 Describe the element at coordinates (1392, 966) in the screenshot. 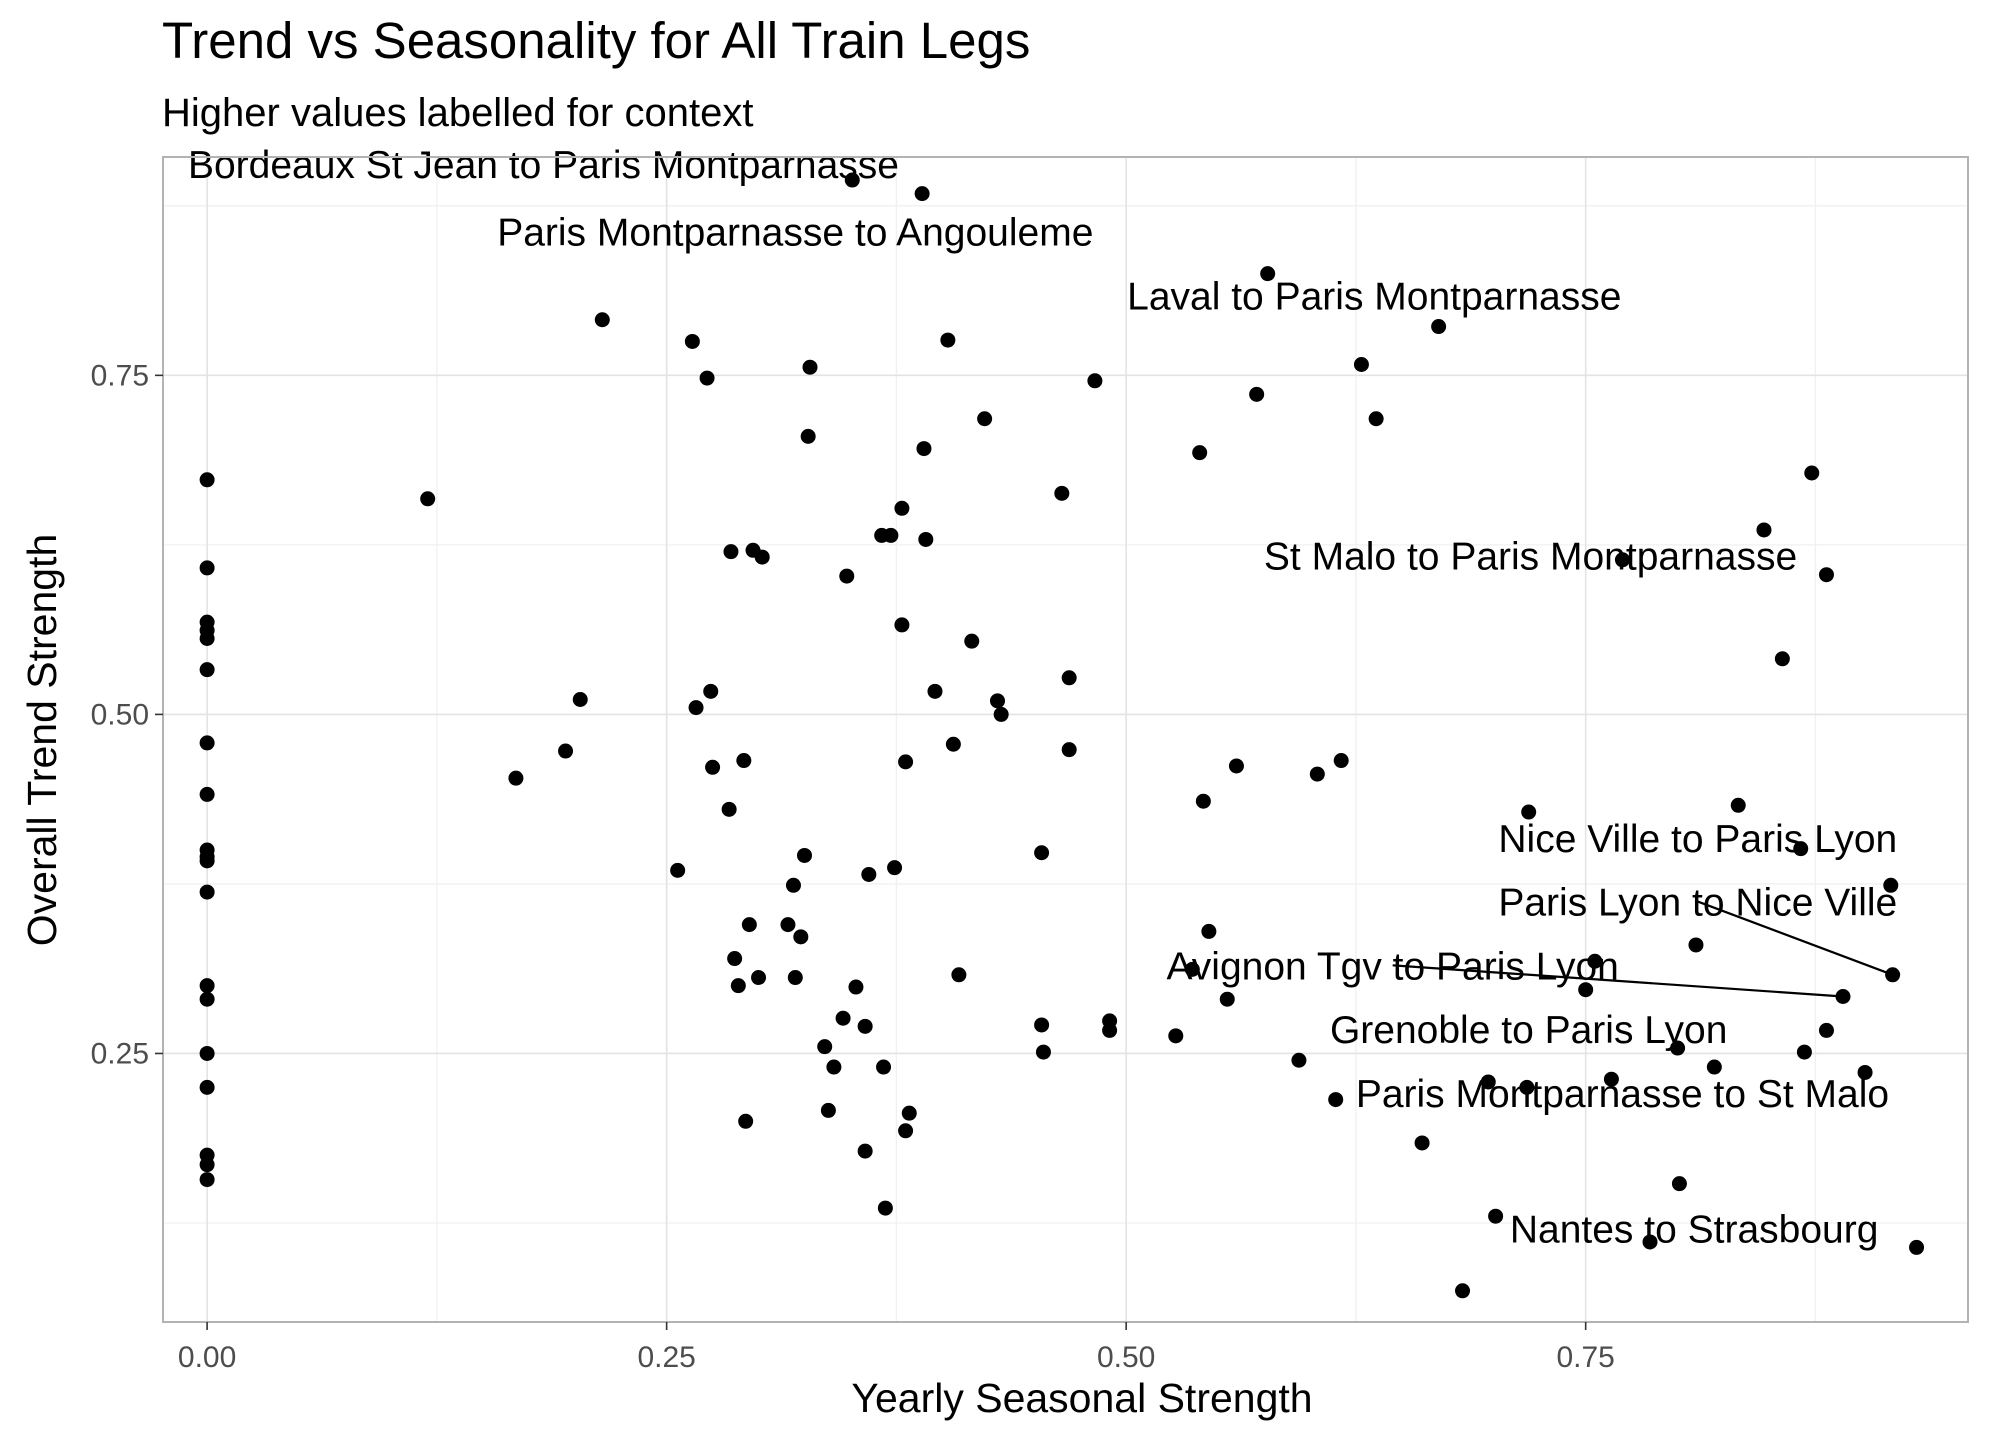

I see `point-label: Avignon Tgv to Paris Lyon` at that location.